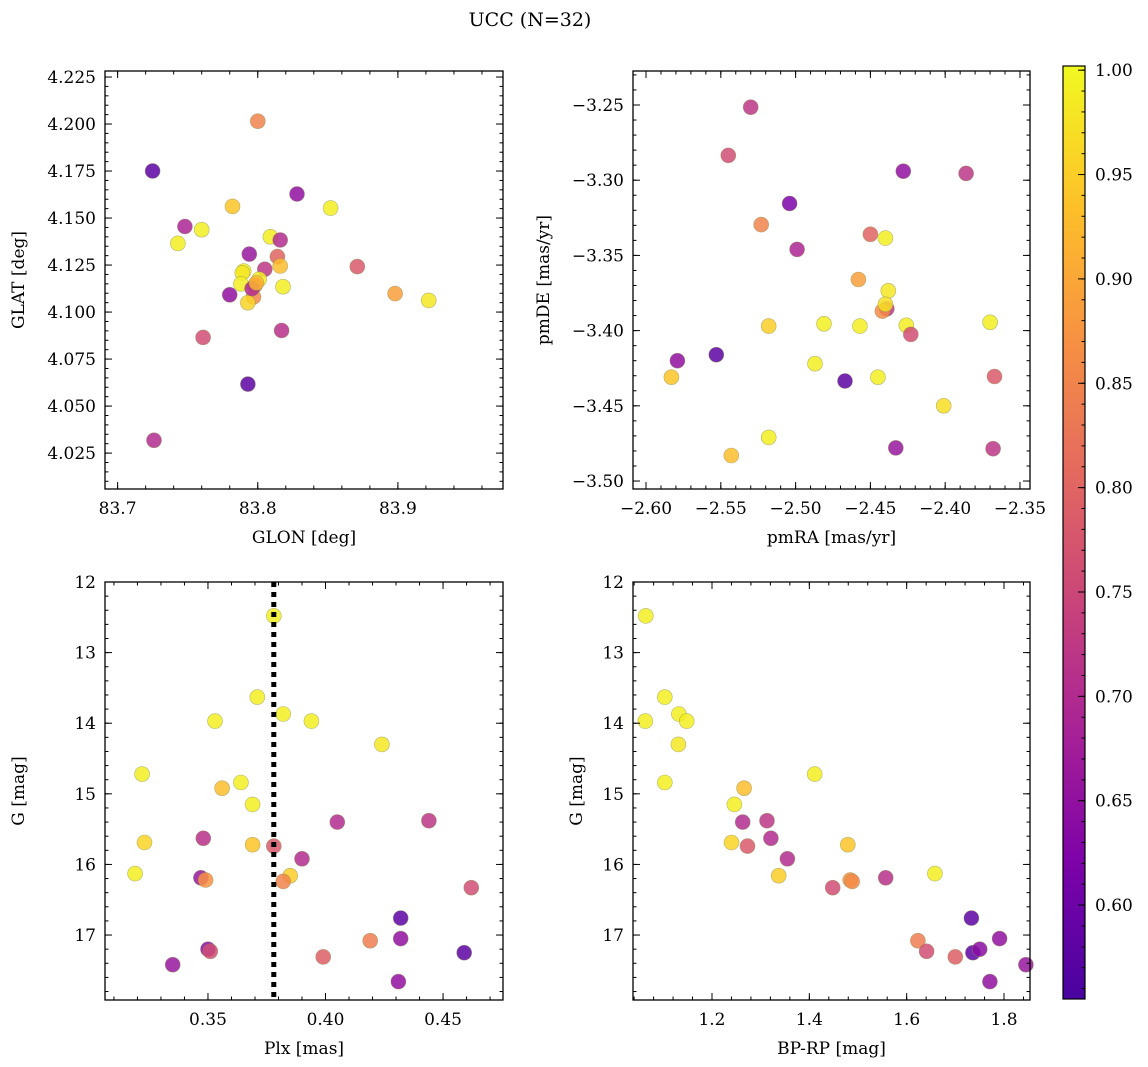 The image size is (1148, 1067). What do you see at coordinates (443, 1020) in the screenshot?
I see `x-tick-label: 0.45` at bounding box center [443, 1020].